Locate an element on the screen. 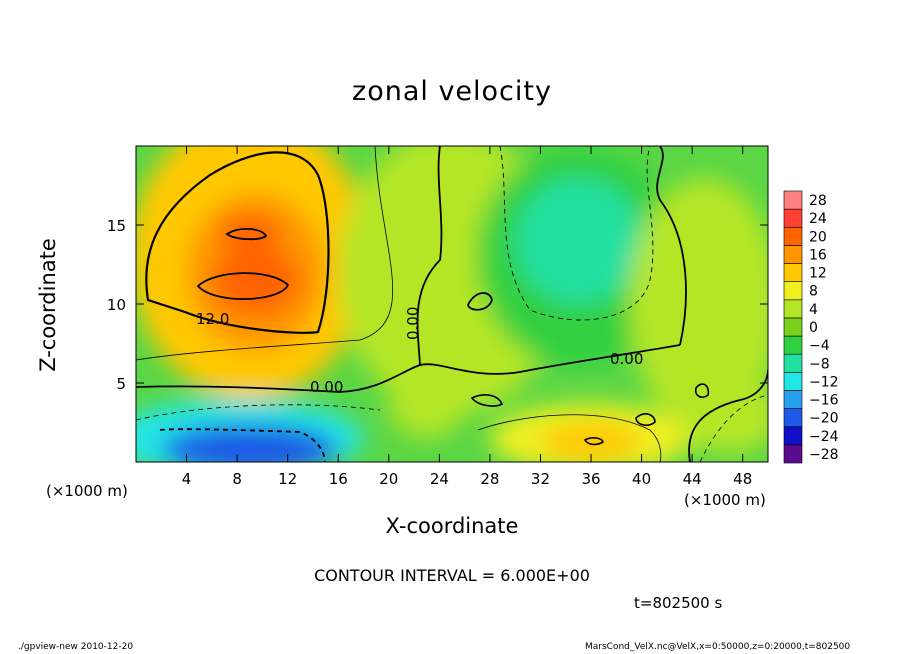 This screenshot has width=904, height=654. colorbar-label: −20 is located at coordinates (824, 419).